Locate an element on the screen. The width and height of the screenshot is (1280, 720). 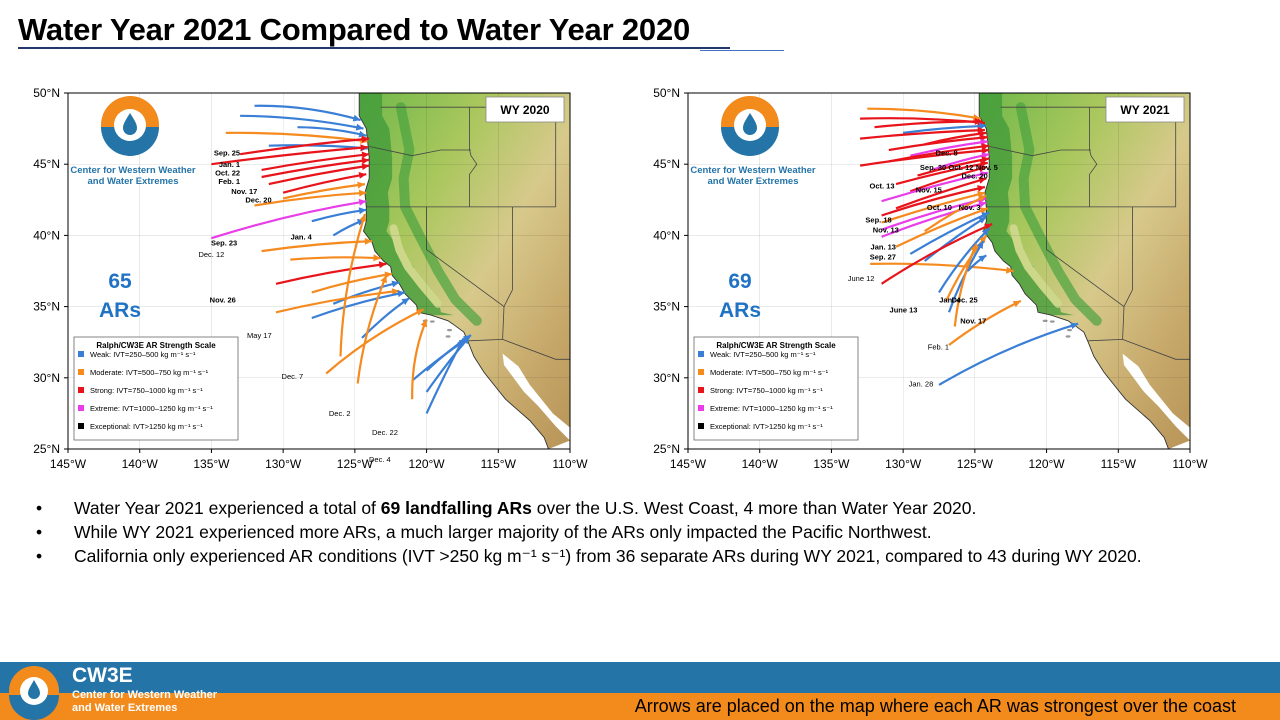
ar-count-number: 65 is located at coordinates (120, 281).